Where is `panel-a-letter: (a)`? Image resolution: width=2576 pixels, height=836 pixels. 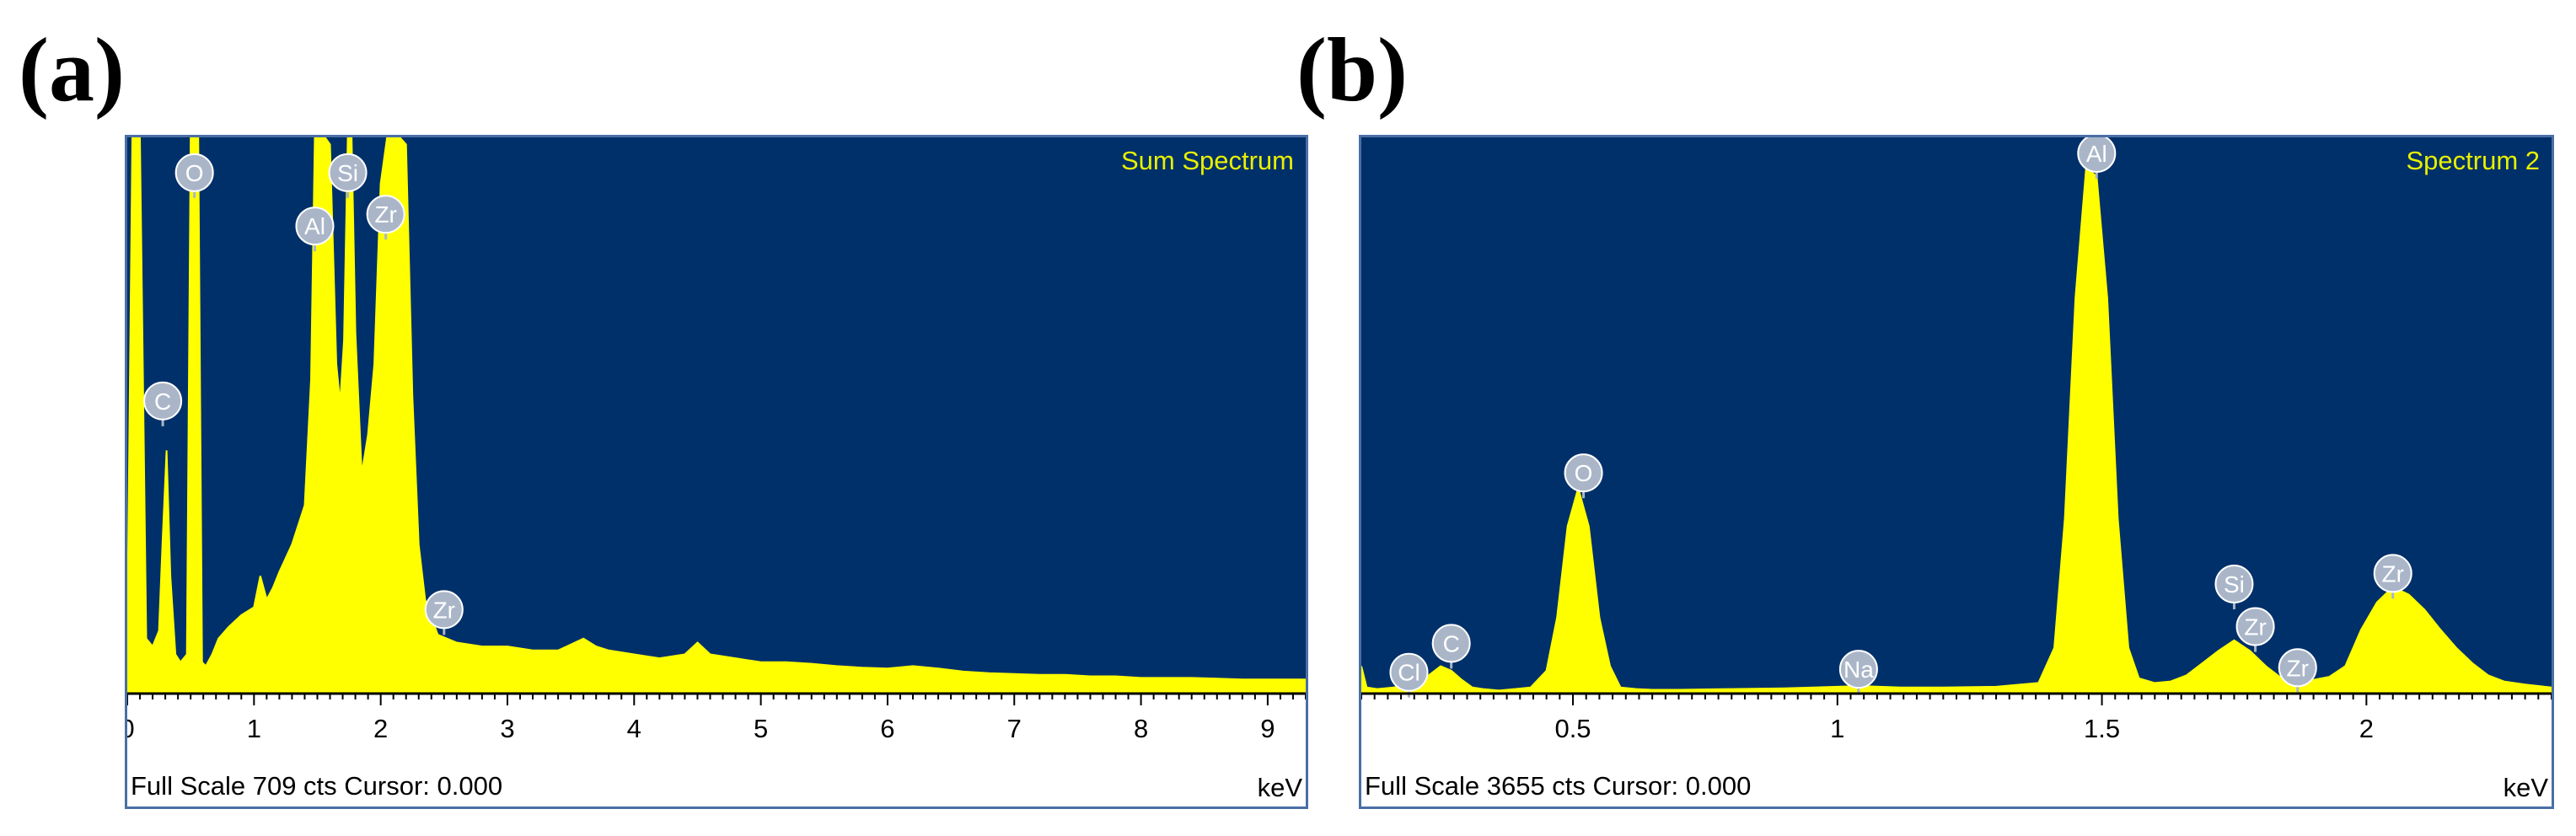
panel-a-letter: (a) is located at coordinates (72, 70).